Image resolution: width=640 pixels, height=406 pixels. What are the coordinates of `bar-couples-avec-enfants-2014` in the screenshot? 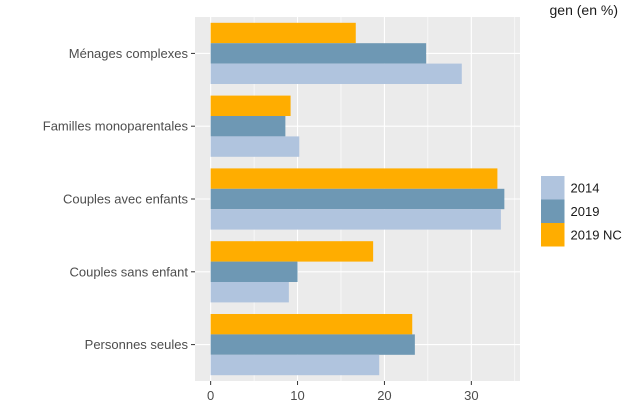 It's located at (355, 219).